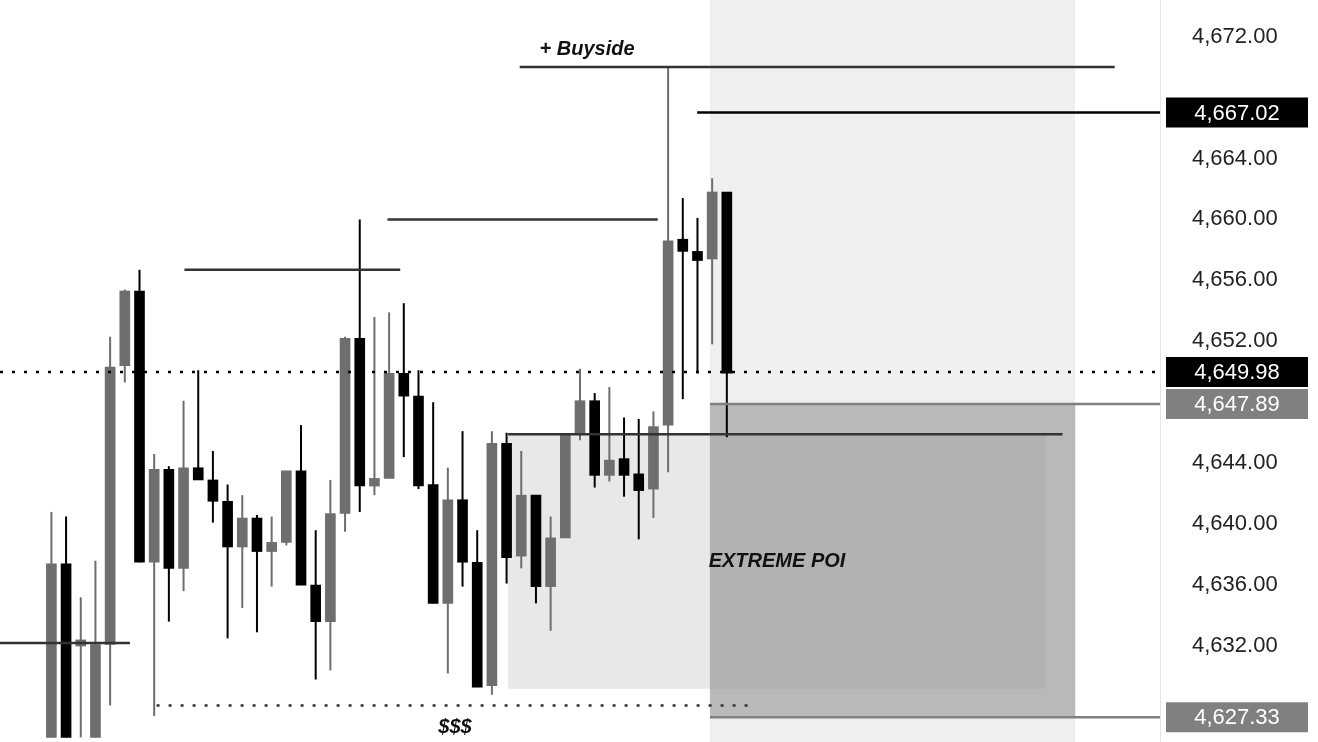  I want to click on y-tick-label: 4,656.00, so click(1235, 279).